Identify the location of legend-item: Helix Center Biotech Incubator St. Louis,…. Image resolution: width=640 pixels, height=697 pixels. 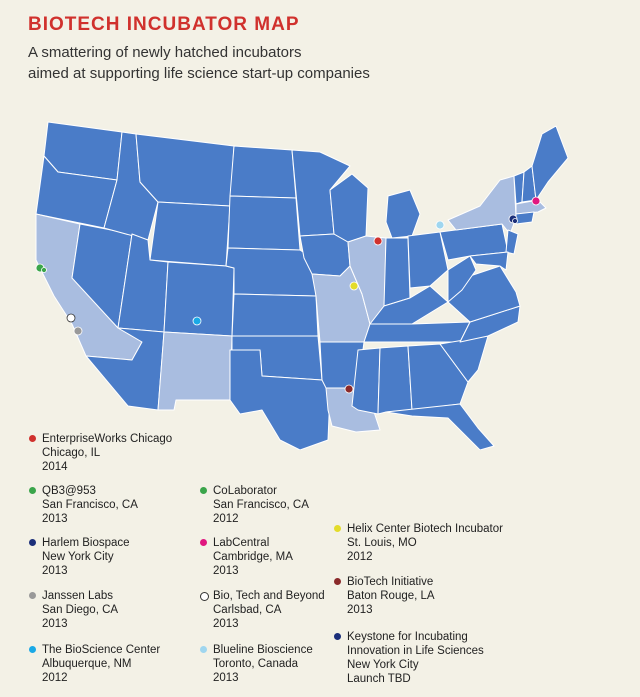
(418, 543).